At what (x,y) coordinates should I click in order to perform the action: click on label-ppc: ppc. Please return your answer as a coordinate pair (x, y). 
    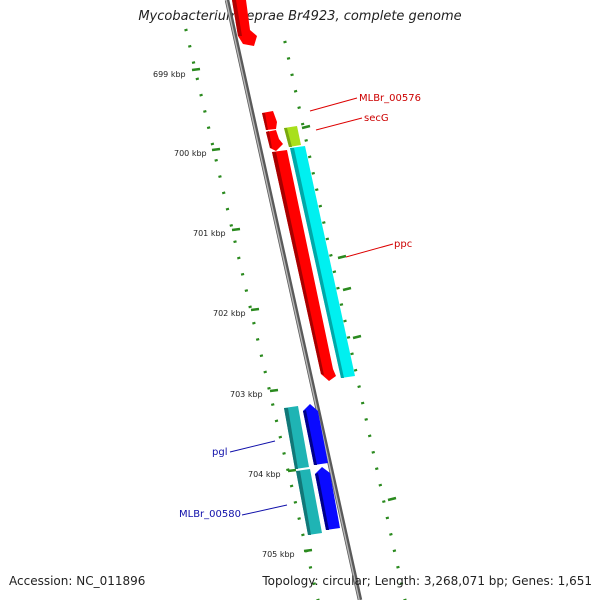
    Looking at the image, I should click on (403, 244).